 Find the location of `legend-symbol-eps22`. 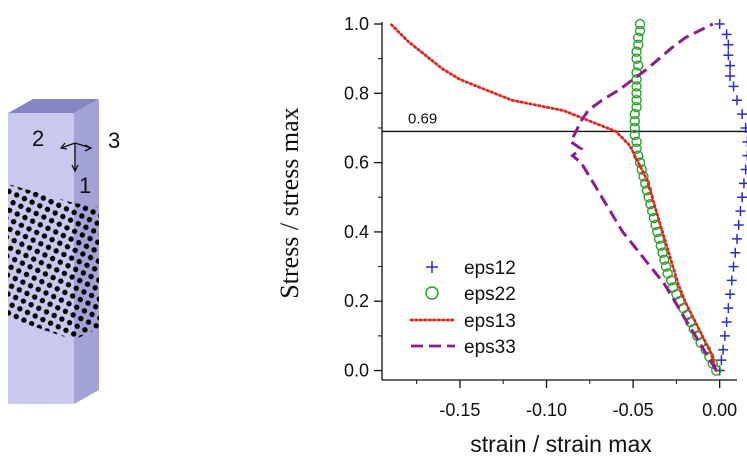

legend-symbol-eps22 is located at coordinates (432, 293).